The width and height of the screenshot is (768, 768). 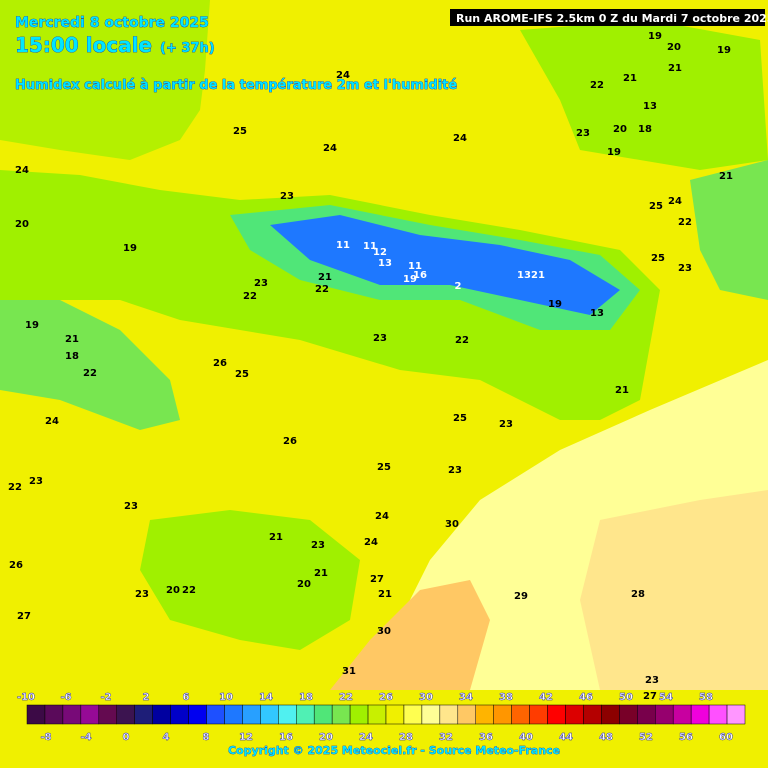 What do you see at coordinates (674, 47) in the screenshot?
I see `contour-label: 20` at bounding box center [674, 47].